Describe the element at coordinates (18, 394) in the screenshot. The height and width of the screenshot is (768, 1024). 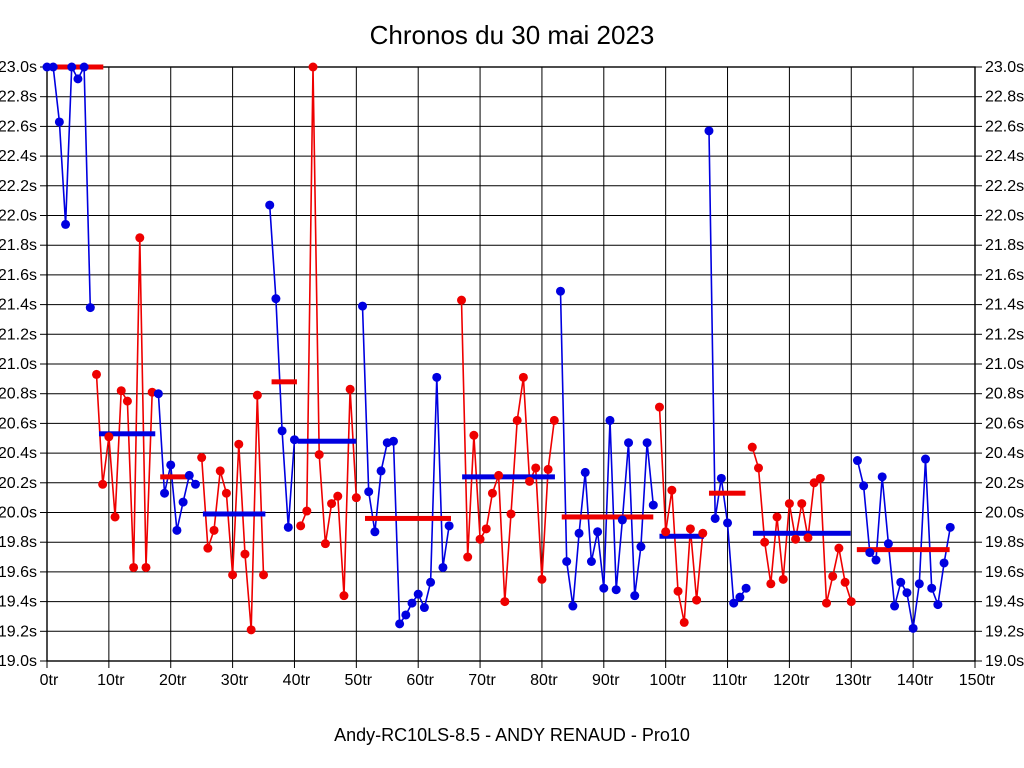
I see `y-axis-label-left: 20.8s` at that location.